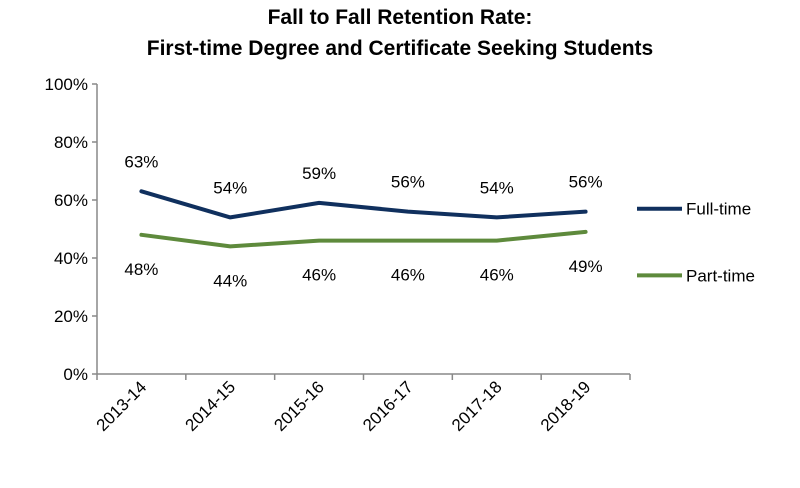 This screenshot has width=800, height=488. What do you see at coordinates (141, 161) in the screenshot?
I see `data-label: 63%` at bounding box center [141, 161].